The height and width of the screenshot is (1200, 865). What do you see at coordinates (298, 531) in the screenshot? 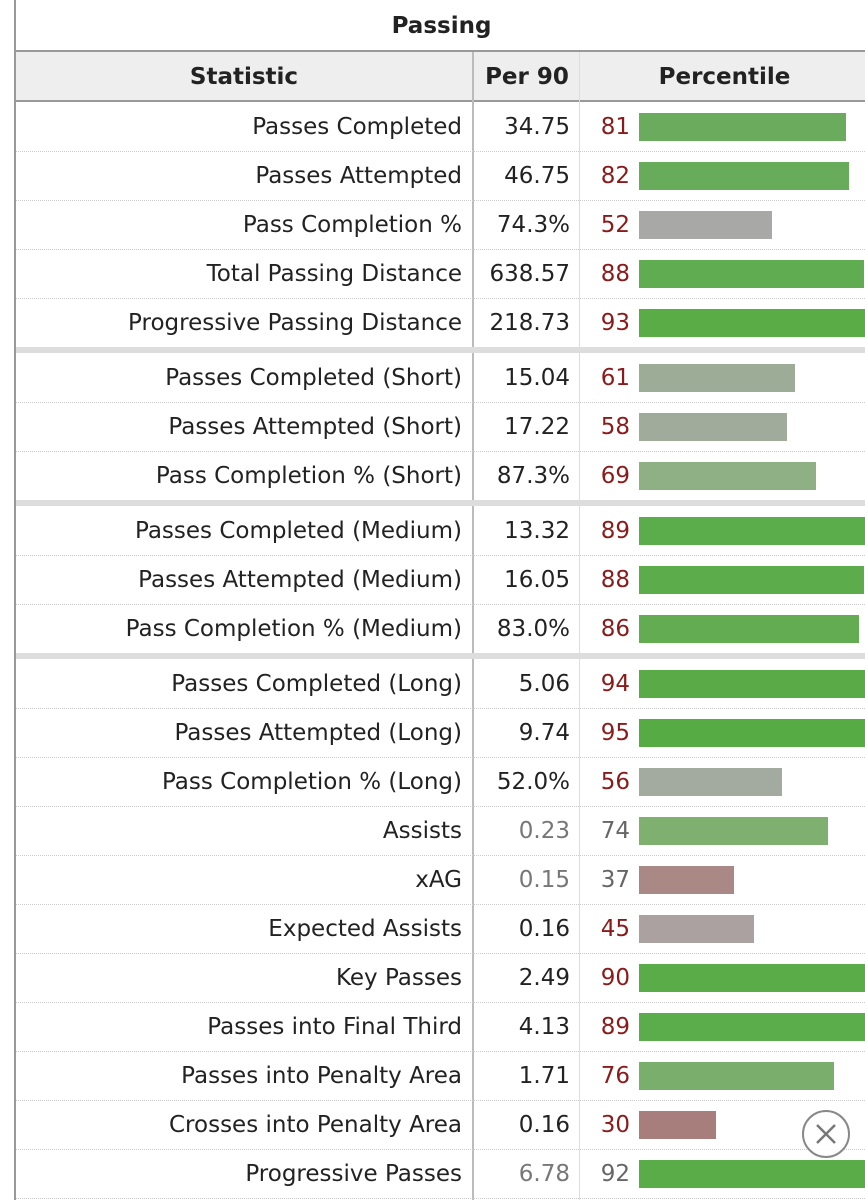
I see `stat-name: Passes Completed (Medium)` at bounding box center [298, 531].